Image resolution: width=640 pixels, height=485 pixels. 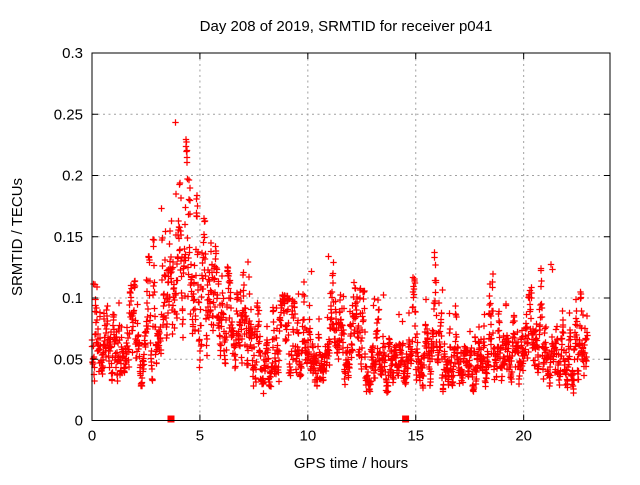 What do you see at coordinates (17, 237) in the screenshot?
I see `y-axis-label: SRMTID / TECUs` at bounding box center [17, 237].